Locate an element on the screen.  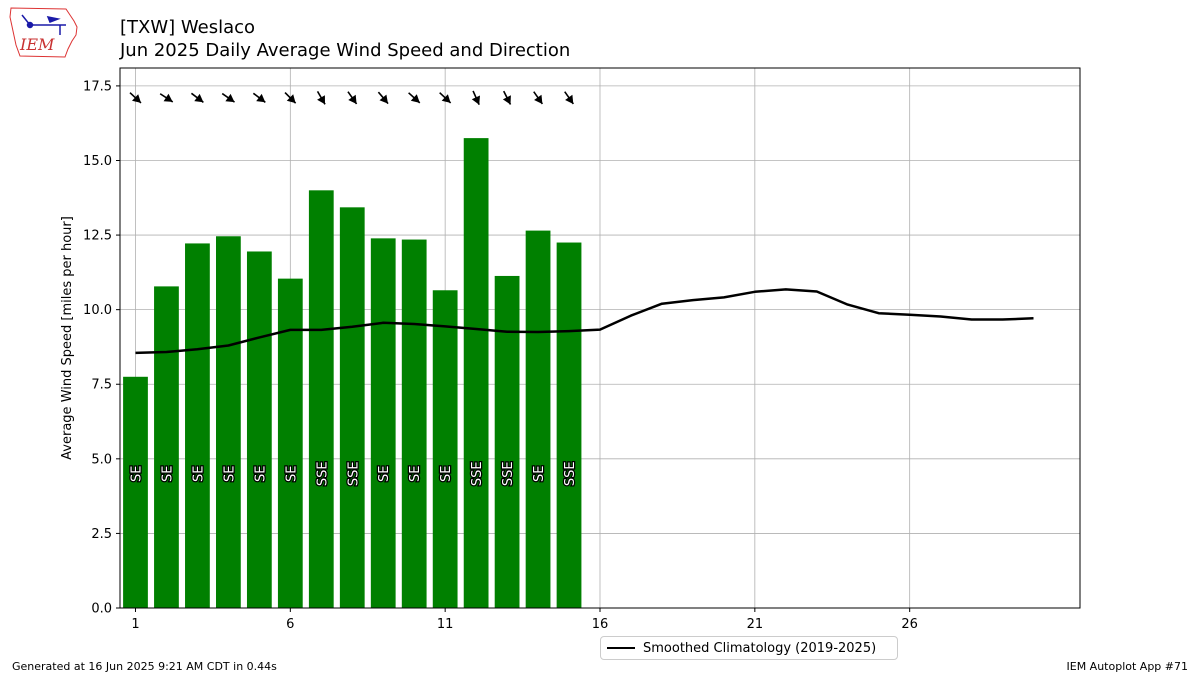
y-tick-label: 17.5 is located at coordinates (97, 86).